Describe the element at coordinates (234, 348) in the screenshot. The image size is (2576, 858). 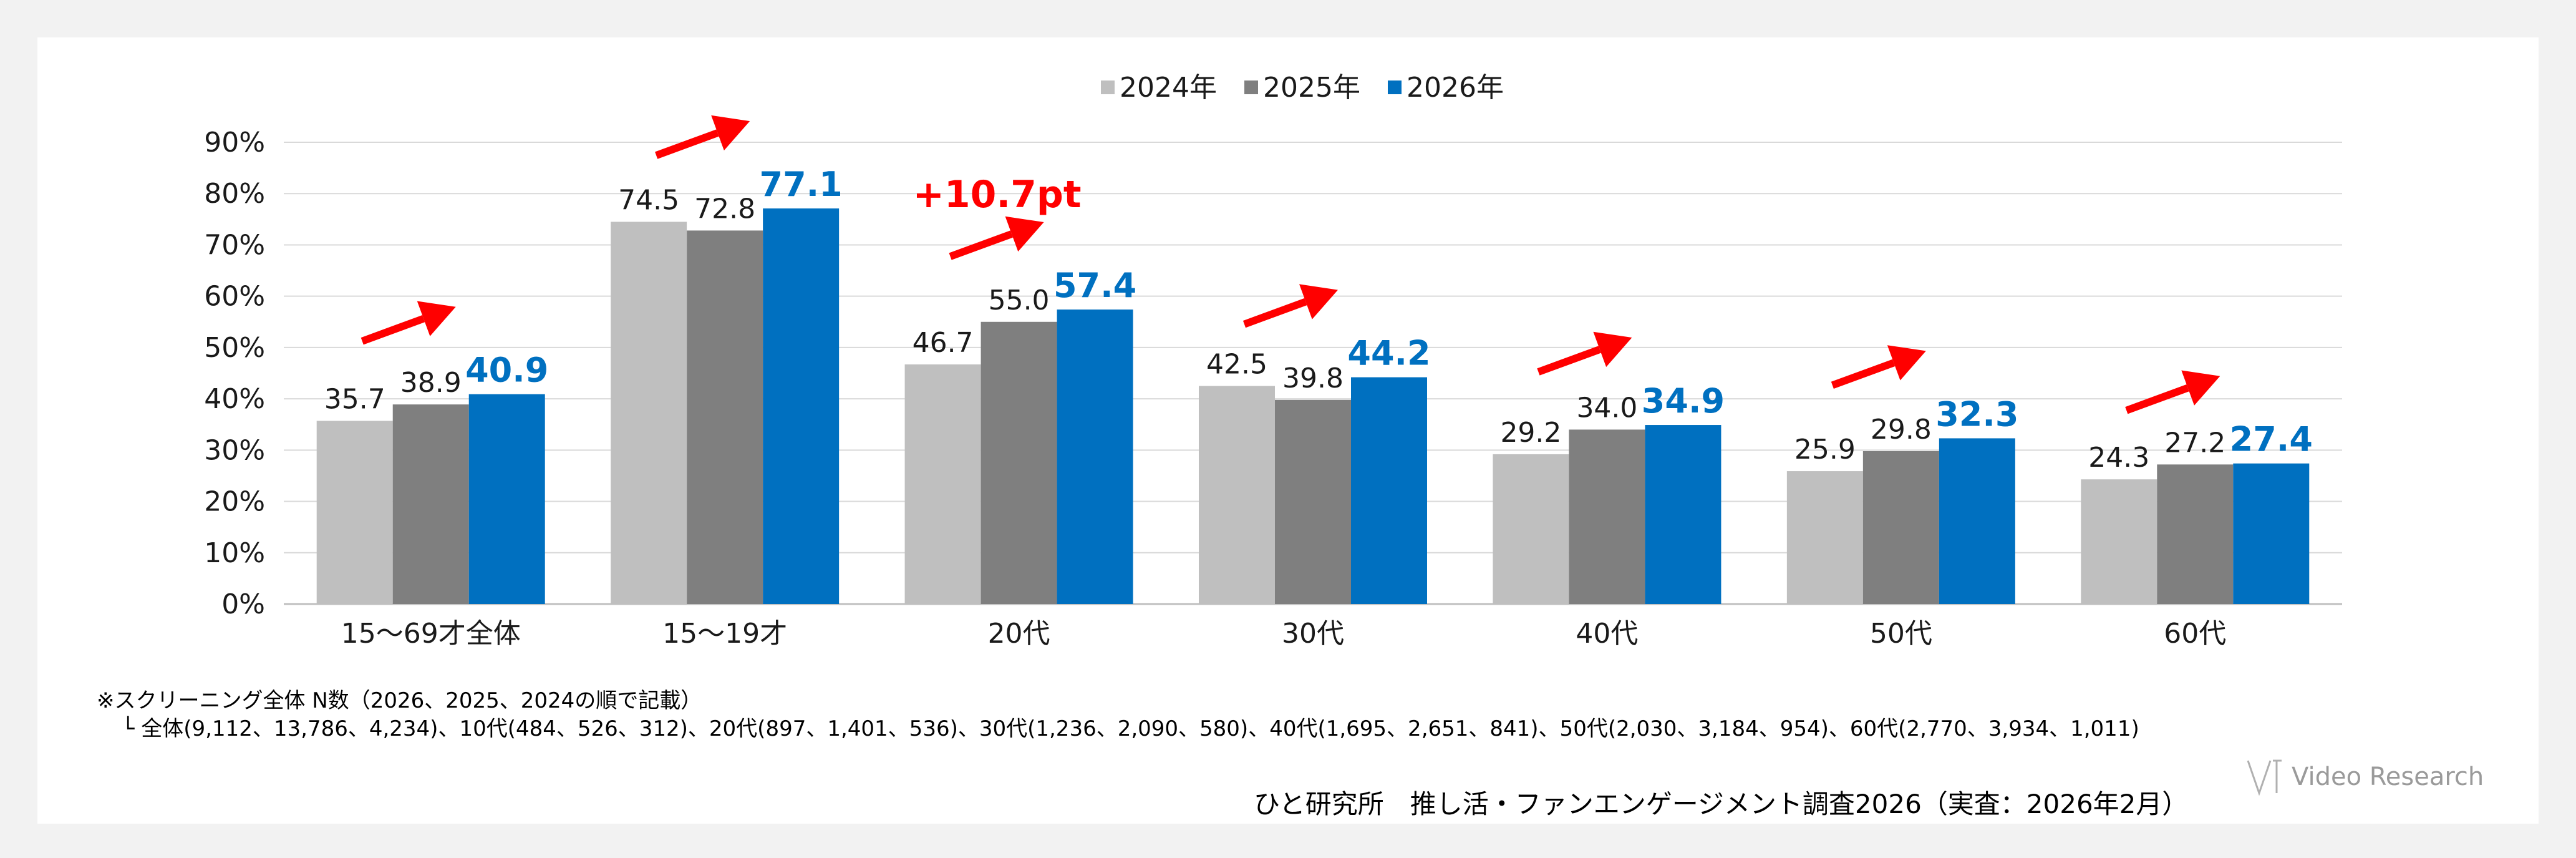
I see `y-tick-label: 50%` at that location.